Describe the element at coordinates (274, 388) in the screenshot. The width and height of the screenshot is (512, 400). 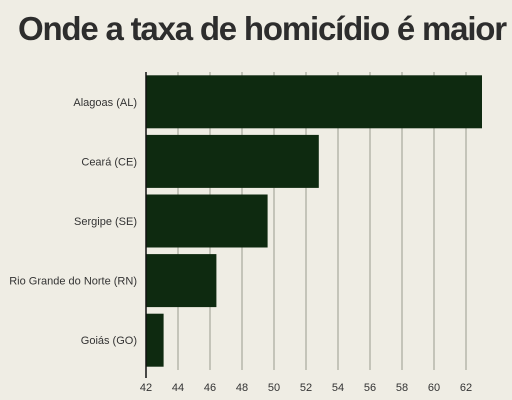
I see `x-tick-label: 50` at that location.